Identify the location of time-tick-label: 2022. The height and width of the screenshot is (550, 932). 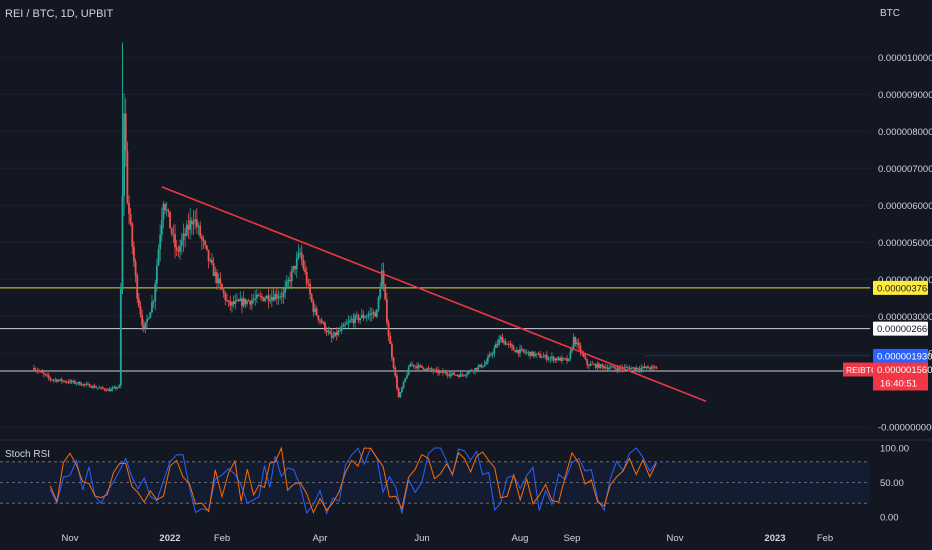
(169, 538).